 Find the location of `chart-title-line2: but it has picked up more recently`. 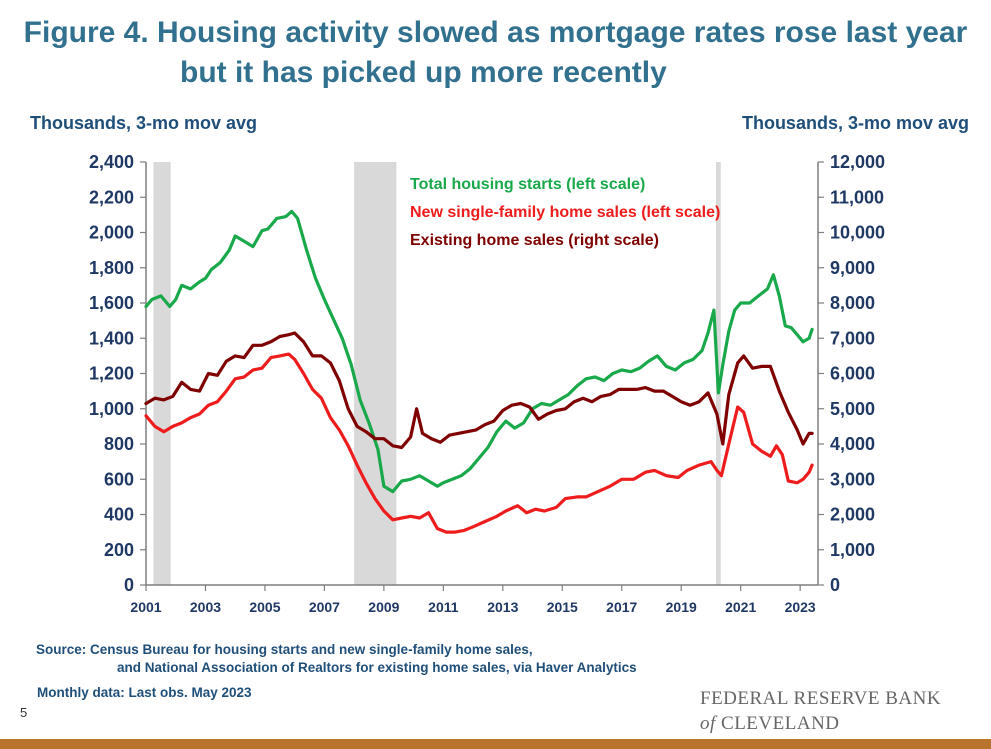

chart-title-line2: but it has picked up more recently is located at coordinates (423, 72).